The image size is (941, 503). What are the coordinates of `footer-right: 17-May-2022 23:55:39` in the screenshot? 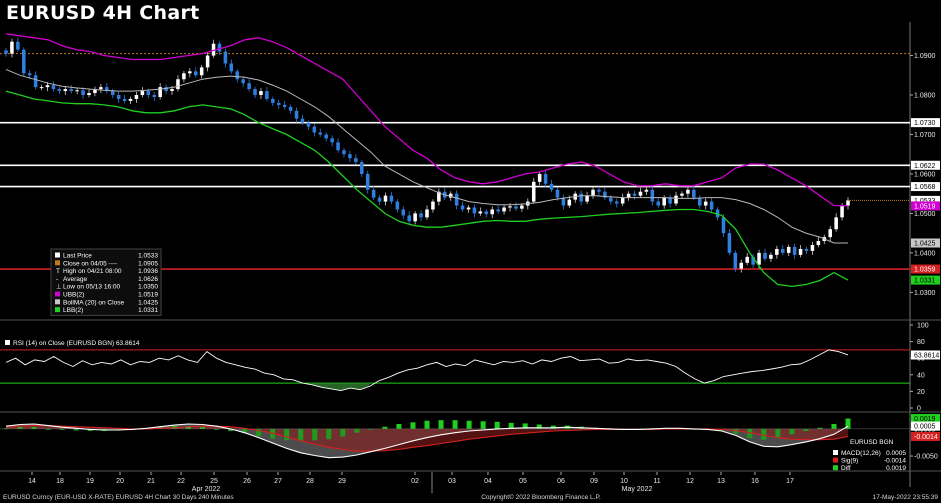 It's located at (906, 497).